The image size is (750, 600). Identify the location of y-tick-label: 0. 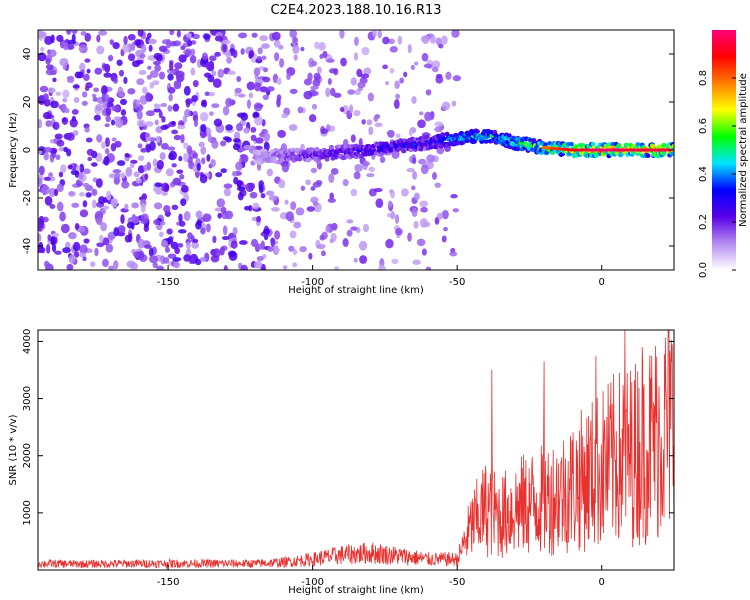
(27, 150).